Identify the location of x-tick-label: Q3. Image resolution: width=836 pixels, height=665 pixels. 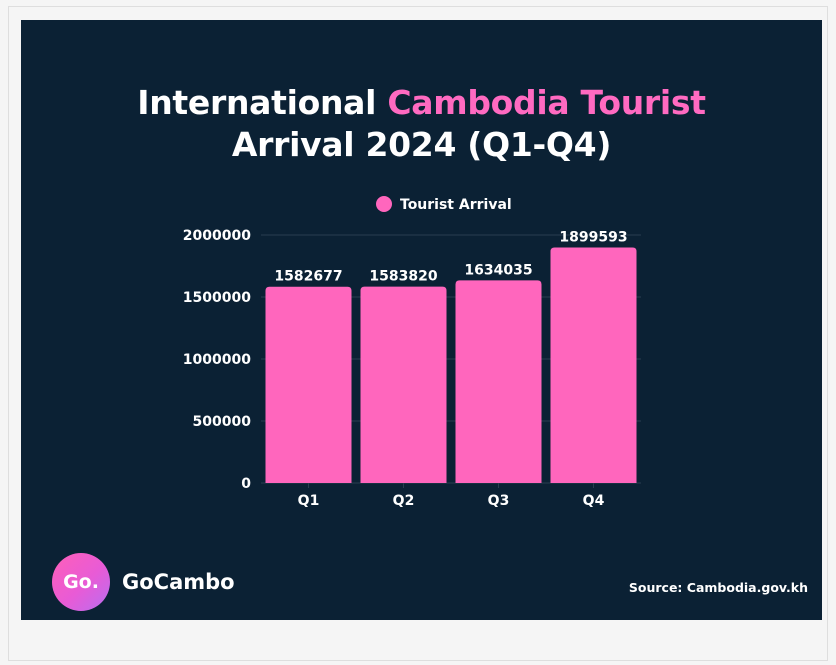
(499, 501).